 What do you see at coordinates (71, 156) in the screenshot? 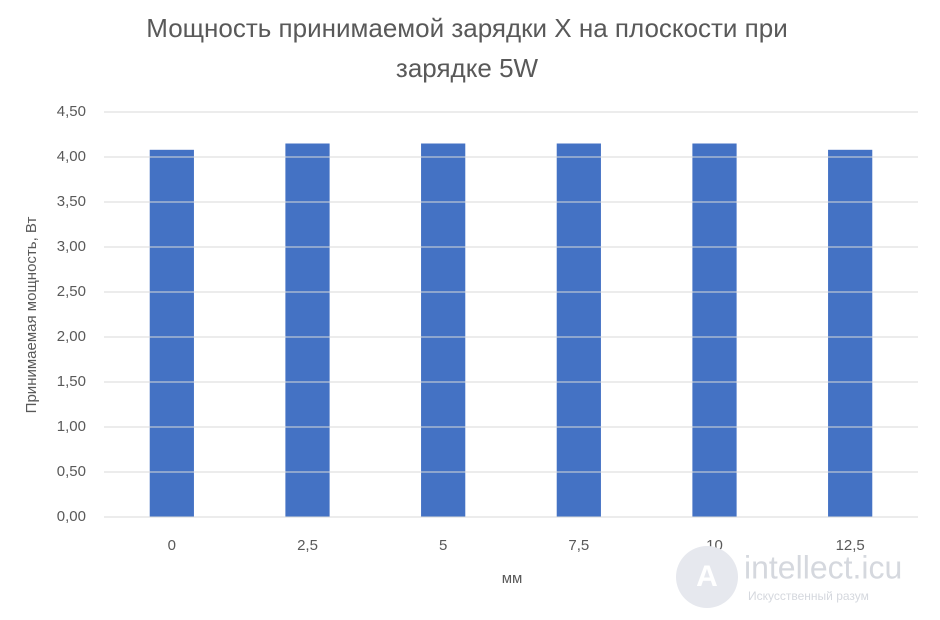
I see `y-tick-label: 4,00` at bounding box center [71, 156].